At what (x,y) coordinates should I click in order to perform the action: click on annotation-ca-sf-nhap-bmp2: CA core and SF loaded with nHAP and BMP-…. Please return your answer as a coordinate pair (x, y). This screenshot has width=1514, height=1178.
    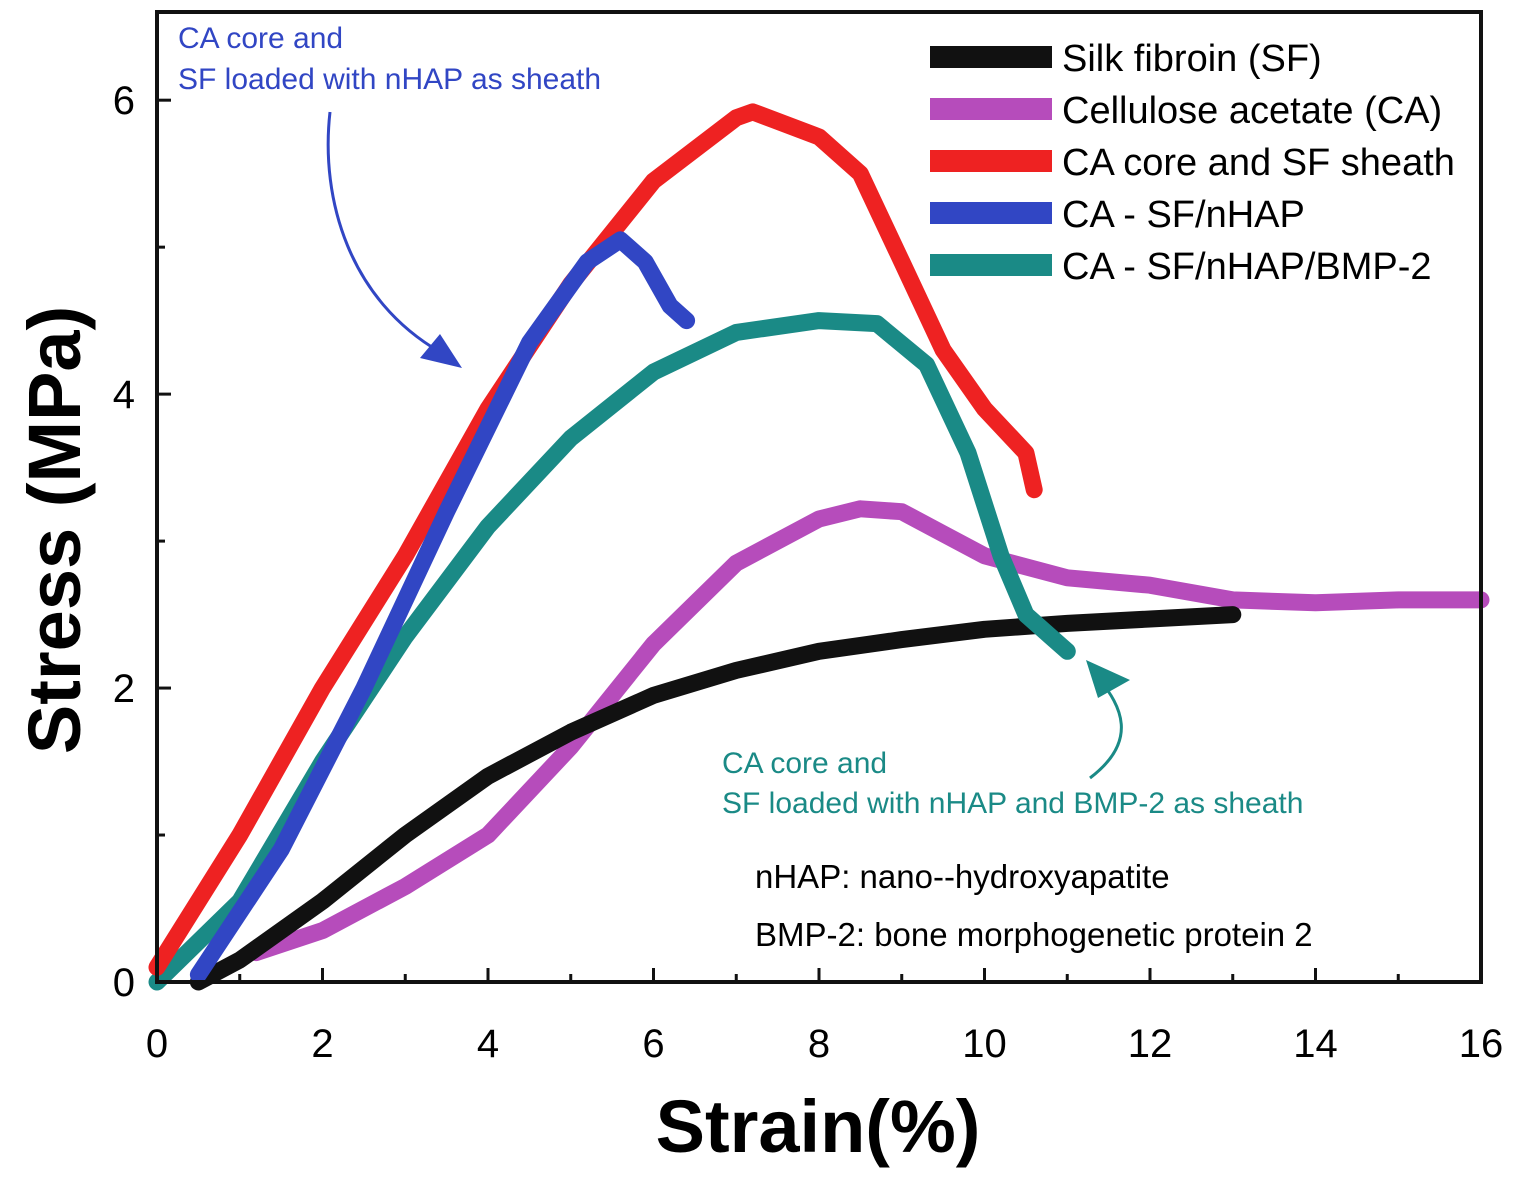
    Looking at the image, I should click on (1012, 740).